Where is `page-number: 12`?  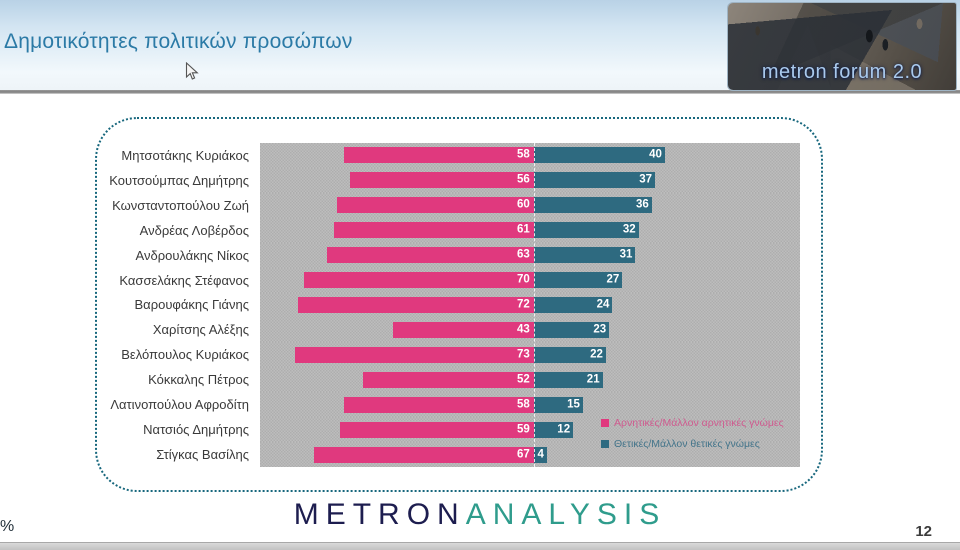
page-number: 12 is located at coordinates (923, 531).